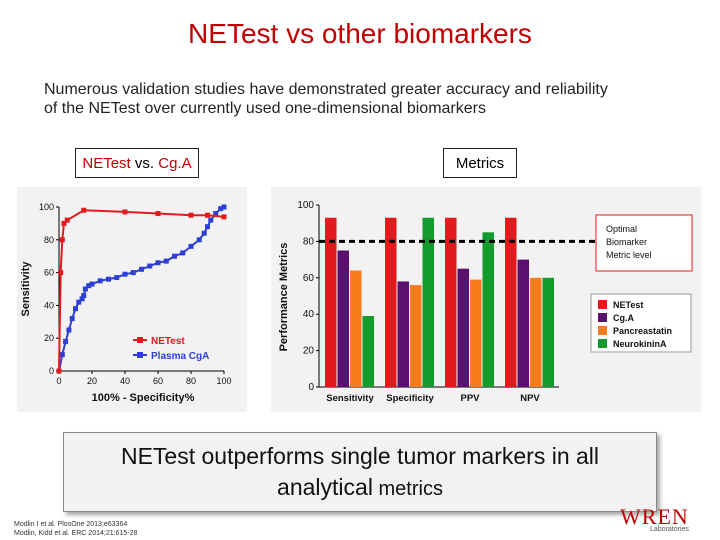  What do you see at coordinates (536, 332) in the screenshot?
I see `bar-pancreastatin-npv` at bounding box center [536, 332].